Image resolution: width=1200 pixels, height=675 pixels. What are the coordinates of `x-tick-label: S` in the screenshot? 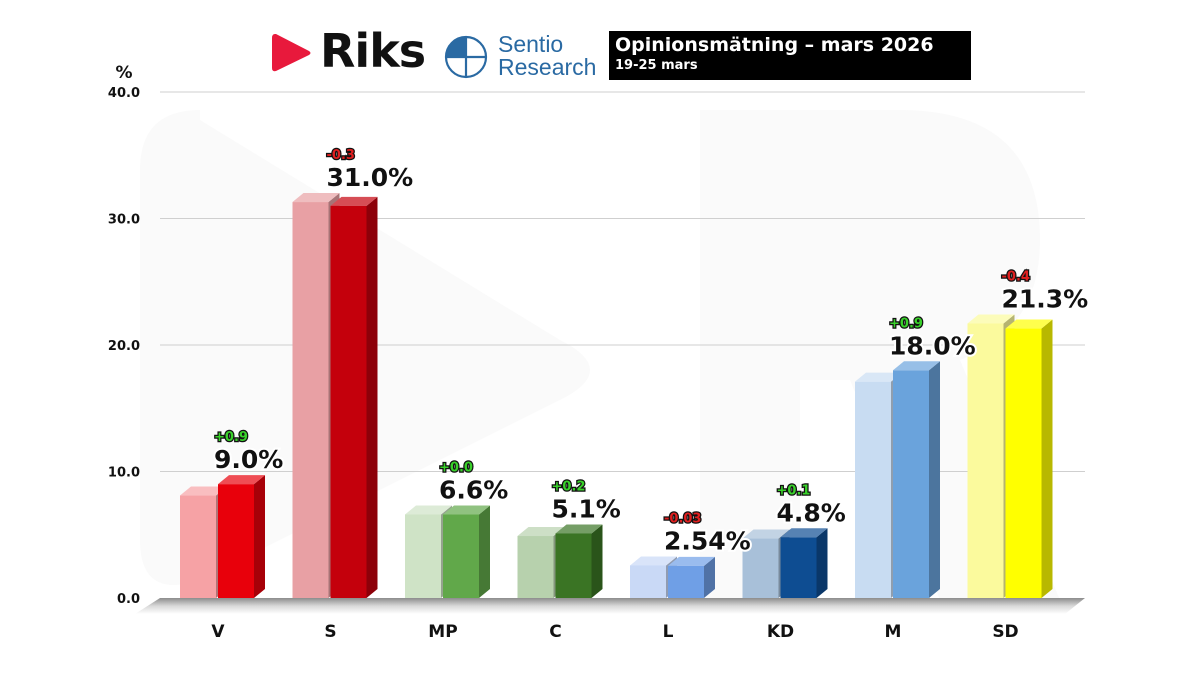 It's located at (330, 632).